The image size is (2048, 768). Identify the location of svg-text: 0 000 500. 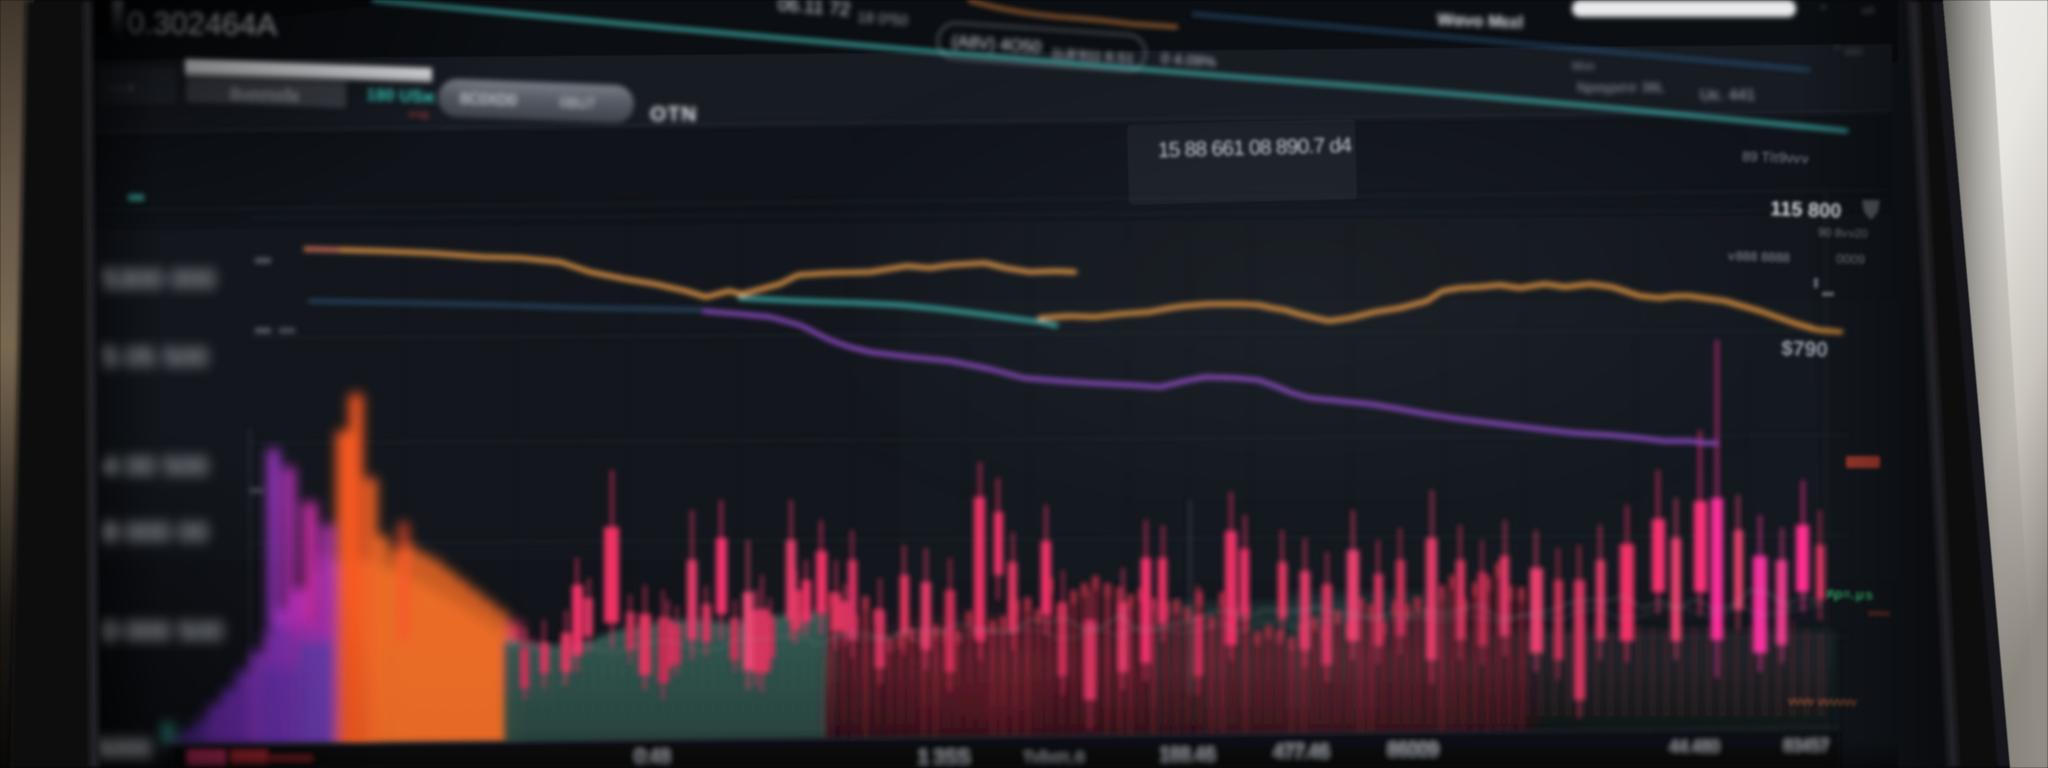
(163, 631).